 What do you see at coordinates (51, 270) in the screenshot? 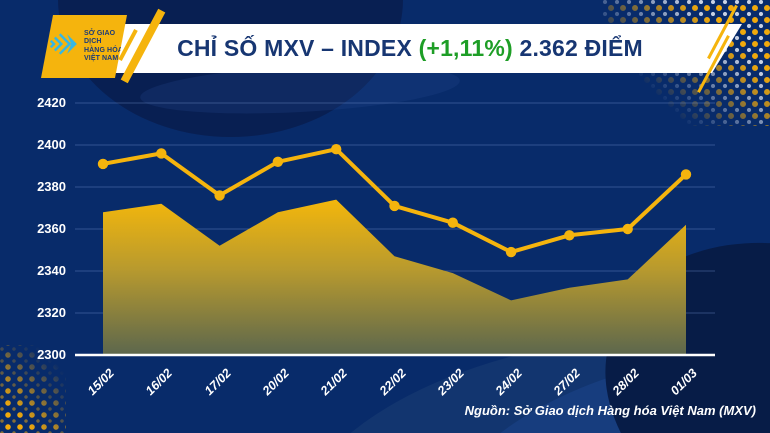
I see `y-axis-label: 2340` at bounding box center [51, 270].